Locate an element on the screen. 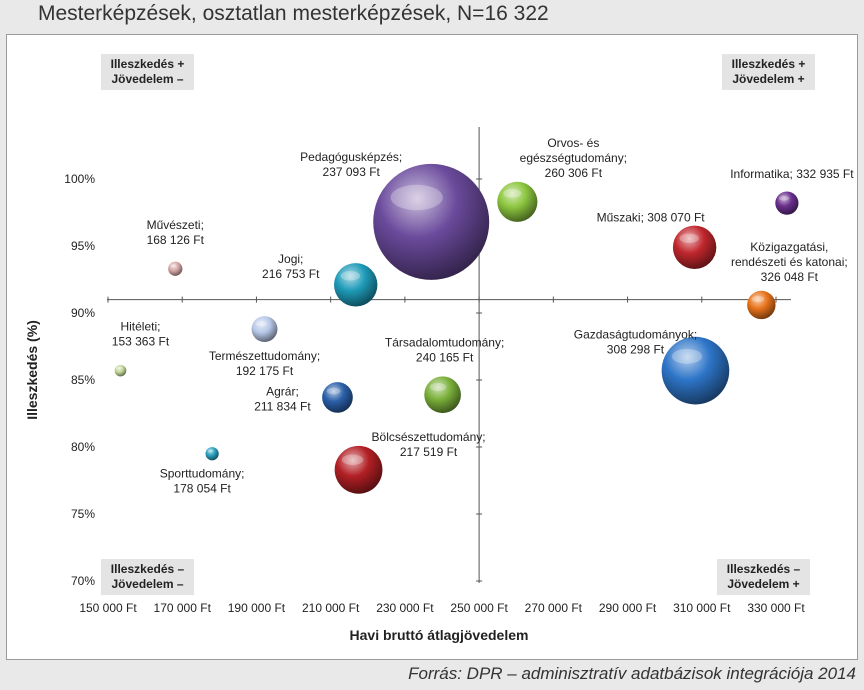 The image size is (864, 690). x-tick-label: 150 000 Ft is located at coordinates (108, 608).